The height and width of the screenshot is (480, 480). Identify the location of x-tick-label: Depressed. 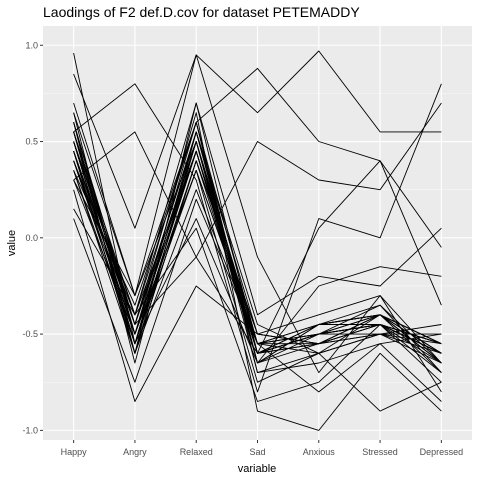
(442, 452).